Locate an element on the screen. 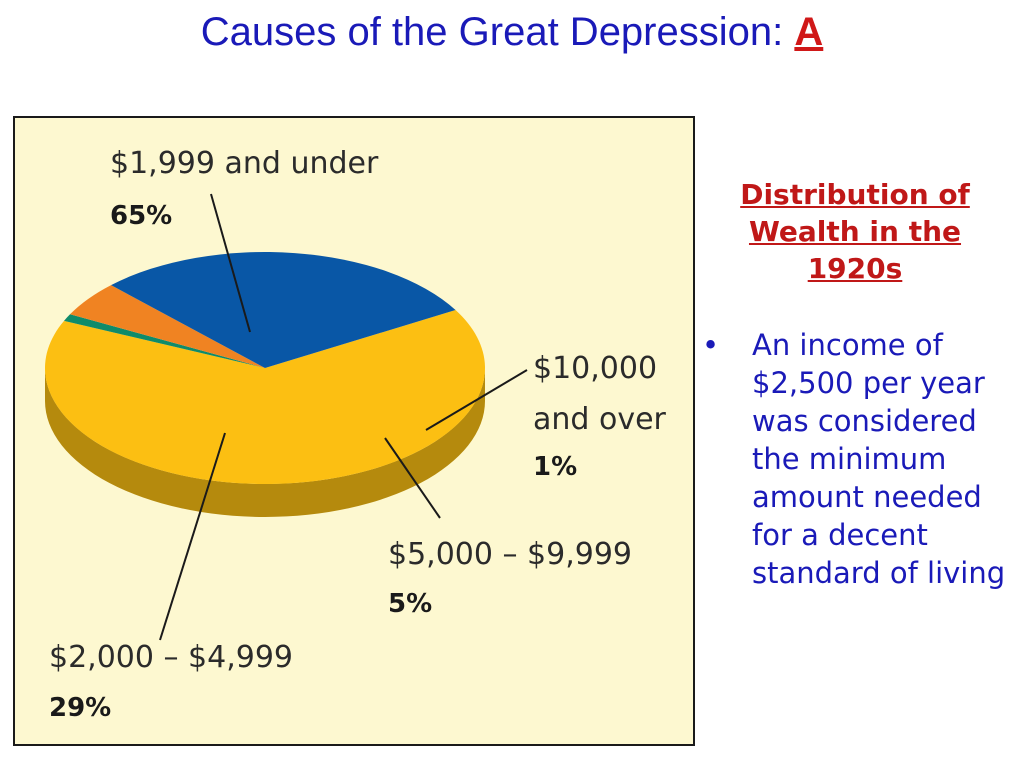 The image size is (1024, 768). slice-under-1999-leader-line is located at coordinates (230, 263).